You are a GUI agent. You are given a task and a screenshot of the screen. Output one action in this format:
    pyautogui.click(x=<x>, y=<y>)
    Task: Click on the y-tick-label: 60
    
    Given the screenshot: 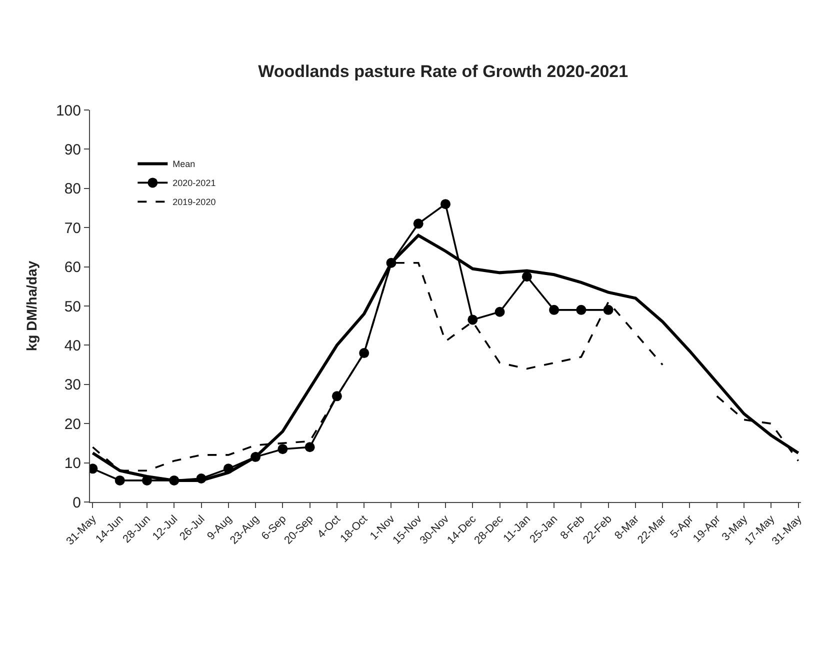 What is the action you would take?
    pyautogui.click(x=72, y=267)
    